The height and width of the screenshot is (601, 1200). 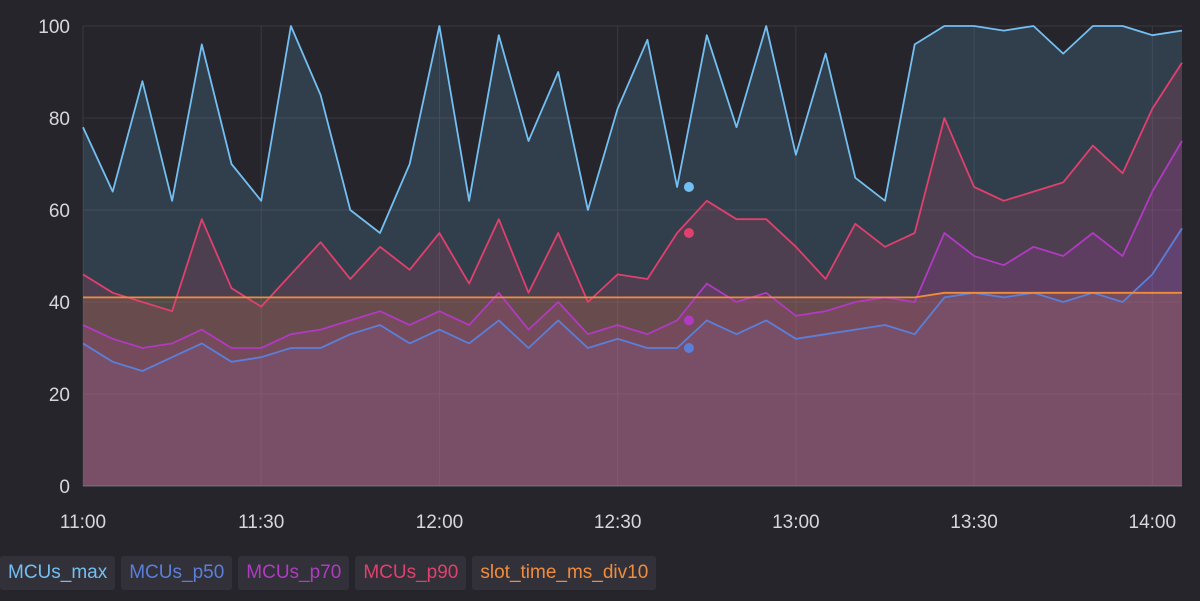 I want to click on y-tick-label: 80, so click(x=59, y=119).